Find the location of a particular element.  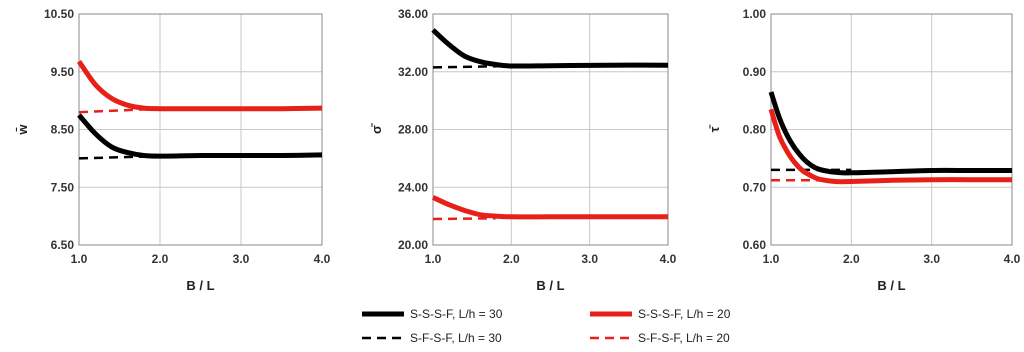

y-tick-label: 9.50 is located at coordinates (63, 72).